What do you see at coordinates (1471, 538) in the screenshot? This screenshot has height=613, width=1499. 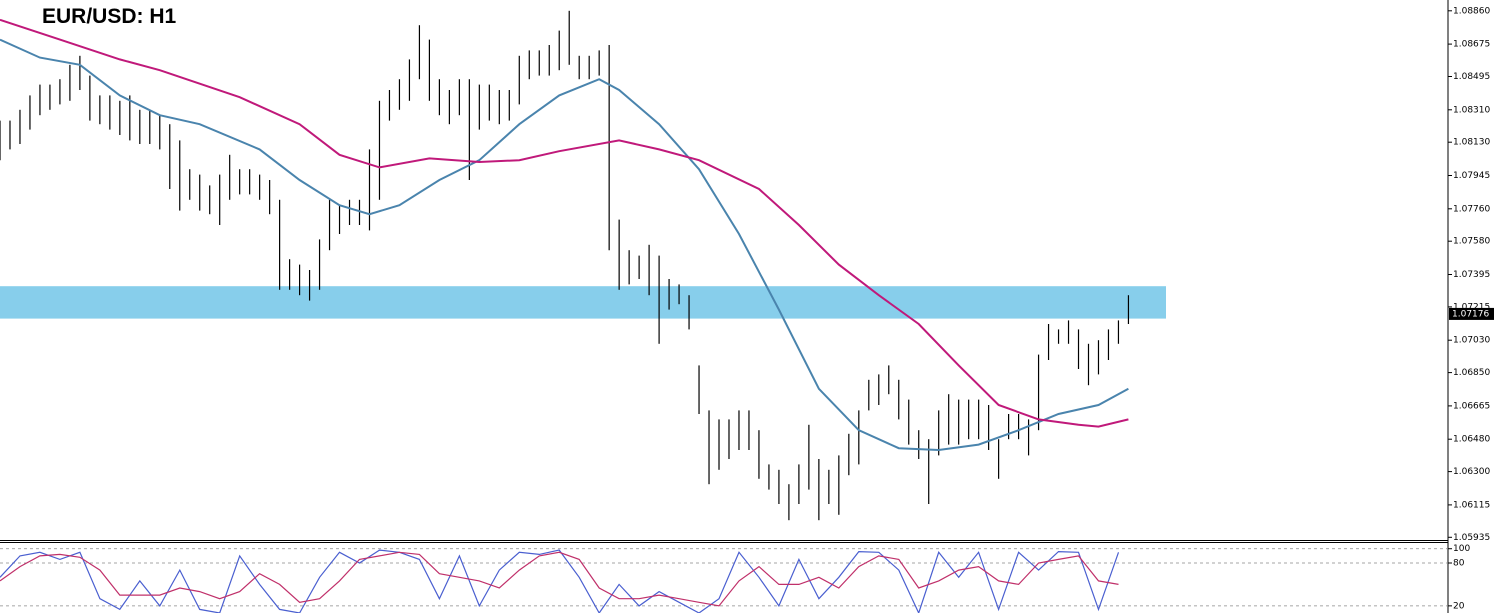 I see `y-tick-label: 1.05935` at bounding box center [1471, 538].